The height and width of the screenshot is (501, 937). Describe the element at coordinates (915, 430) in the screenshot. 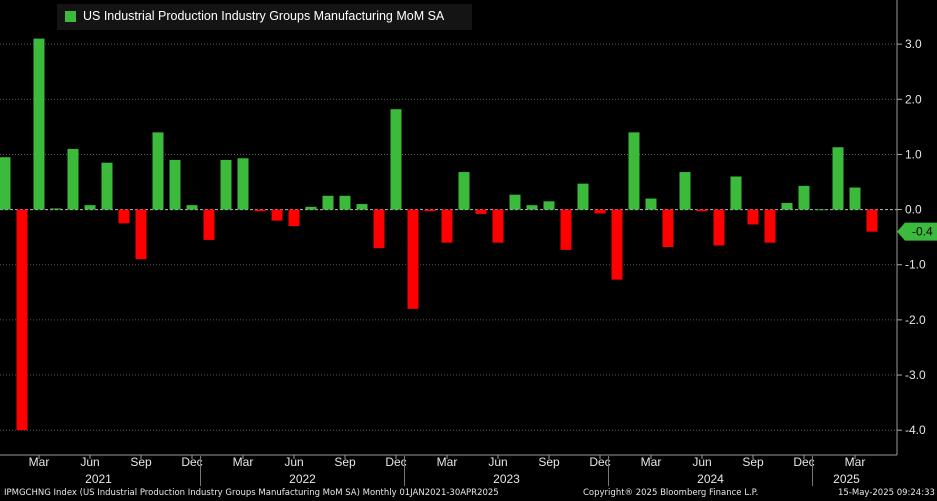

I see `y-tick-label: -4.0` at that location.